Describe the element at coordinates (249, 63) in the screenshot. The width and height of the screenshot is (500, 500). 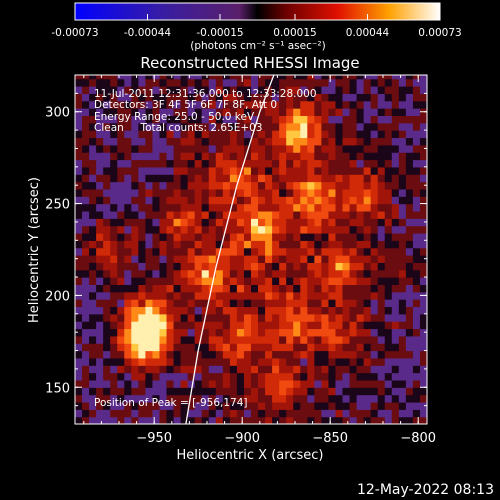
I see `chart-title: Reconstructed RHESSI Image` at that location.